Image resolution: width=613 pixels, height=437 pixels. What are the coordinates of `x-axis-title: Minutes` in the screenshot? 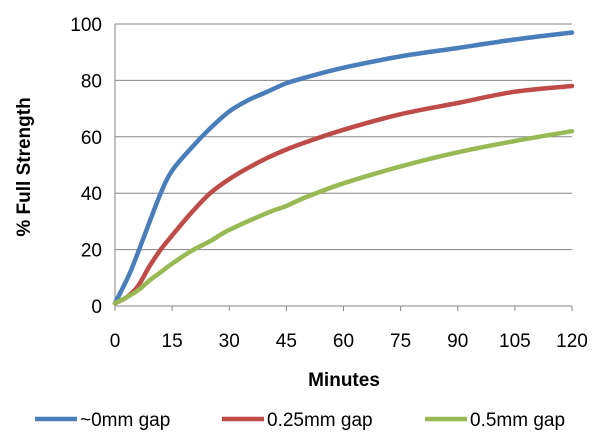 It's located at (344, 380).